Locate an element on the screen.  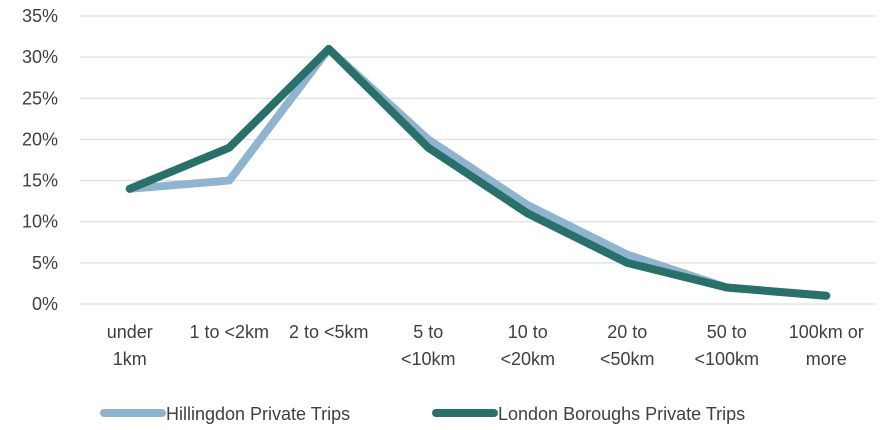
legend-label: London Boroughs Private Trips is located at coordinates (621, 414).